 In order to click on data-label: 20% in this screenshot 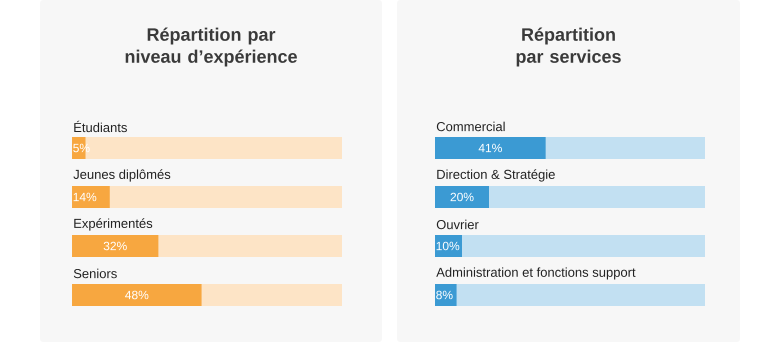, I will do `click(462, 197)`.